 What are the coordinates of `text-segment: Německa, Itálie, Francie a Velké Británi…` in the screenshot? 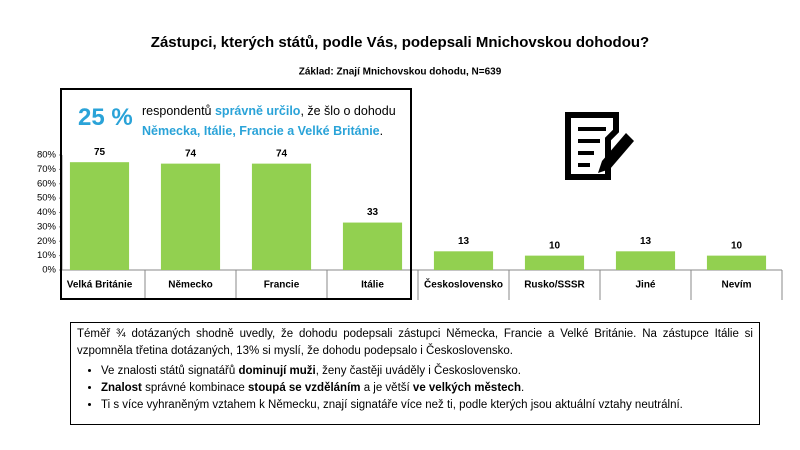 It's located at (261, 131).